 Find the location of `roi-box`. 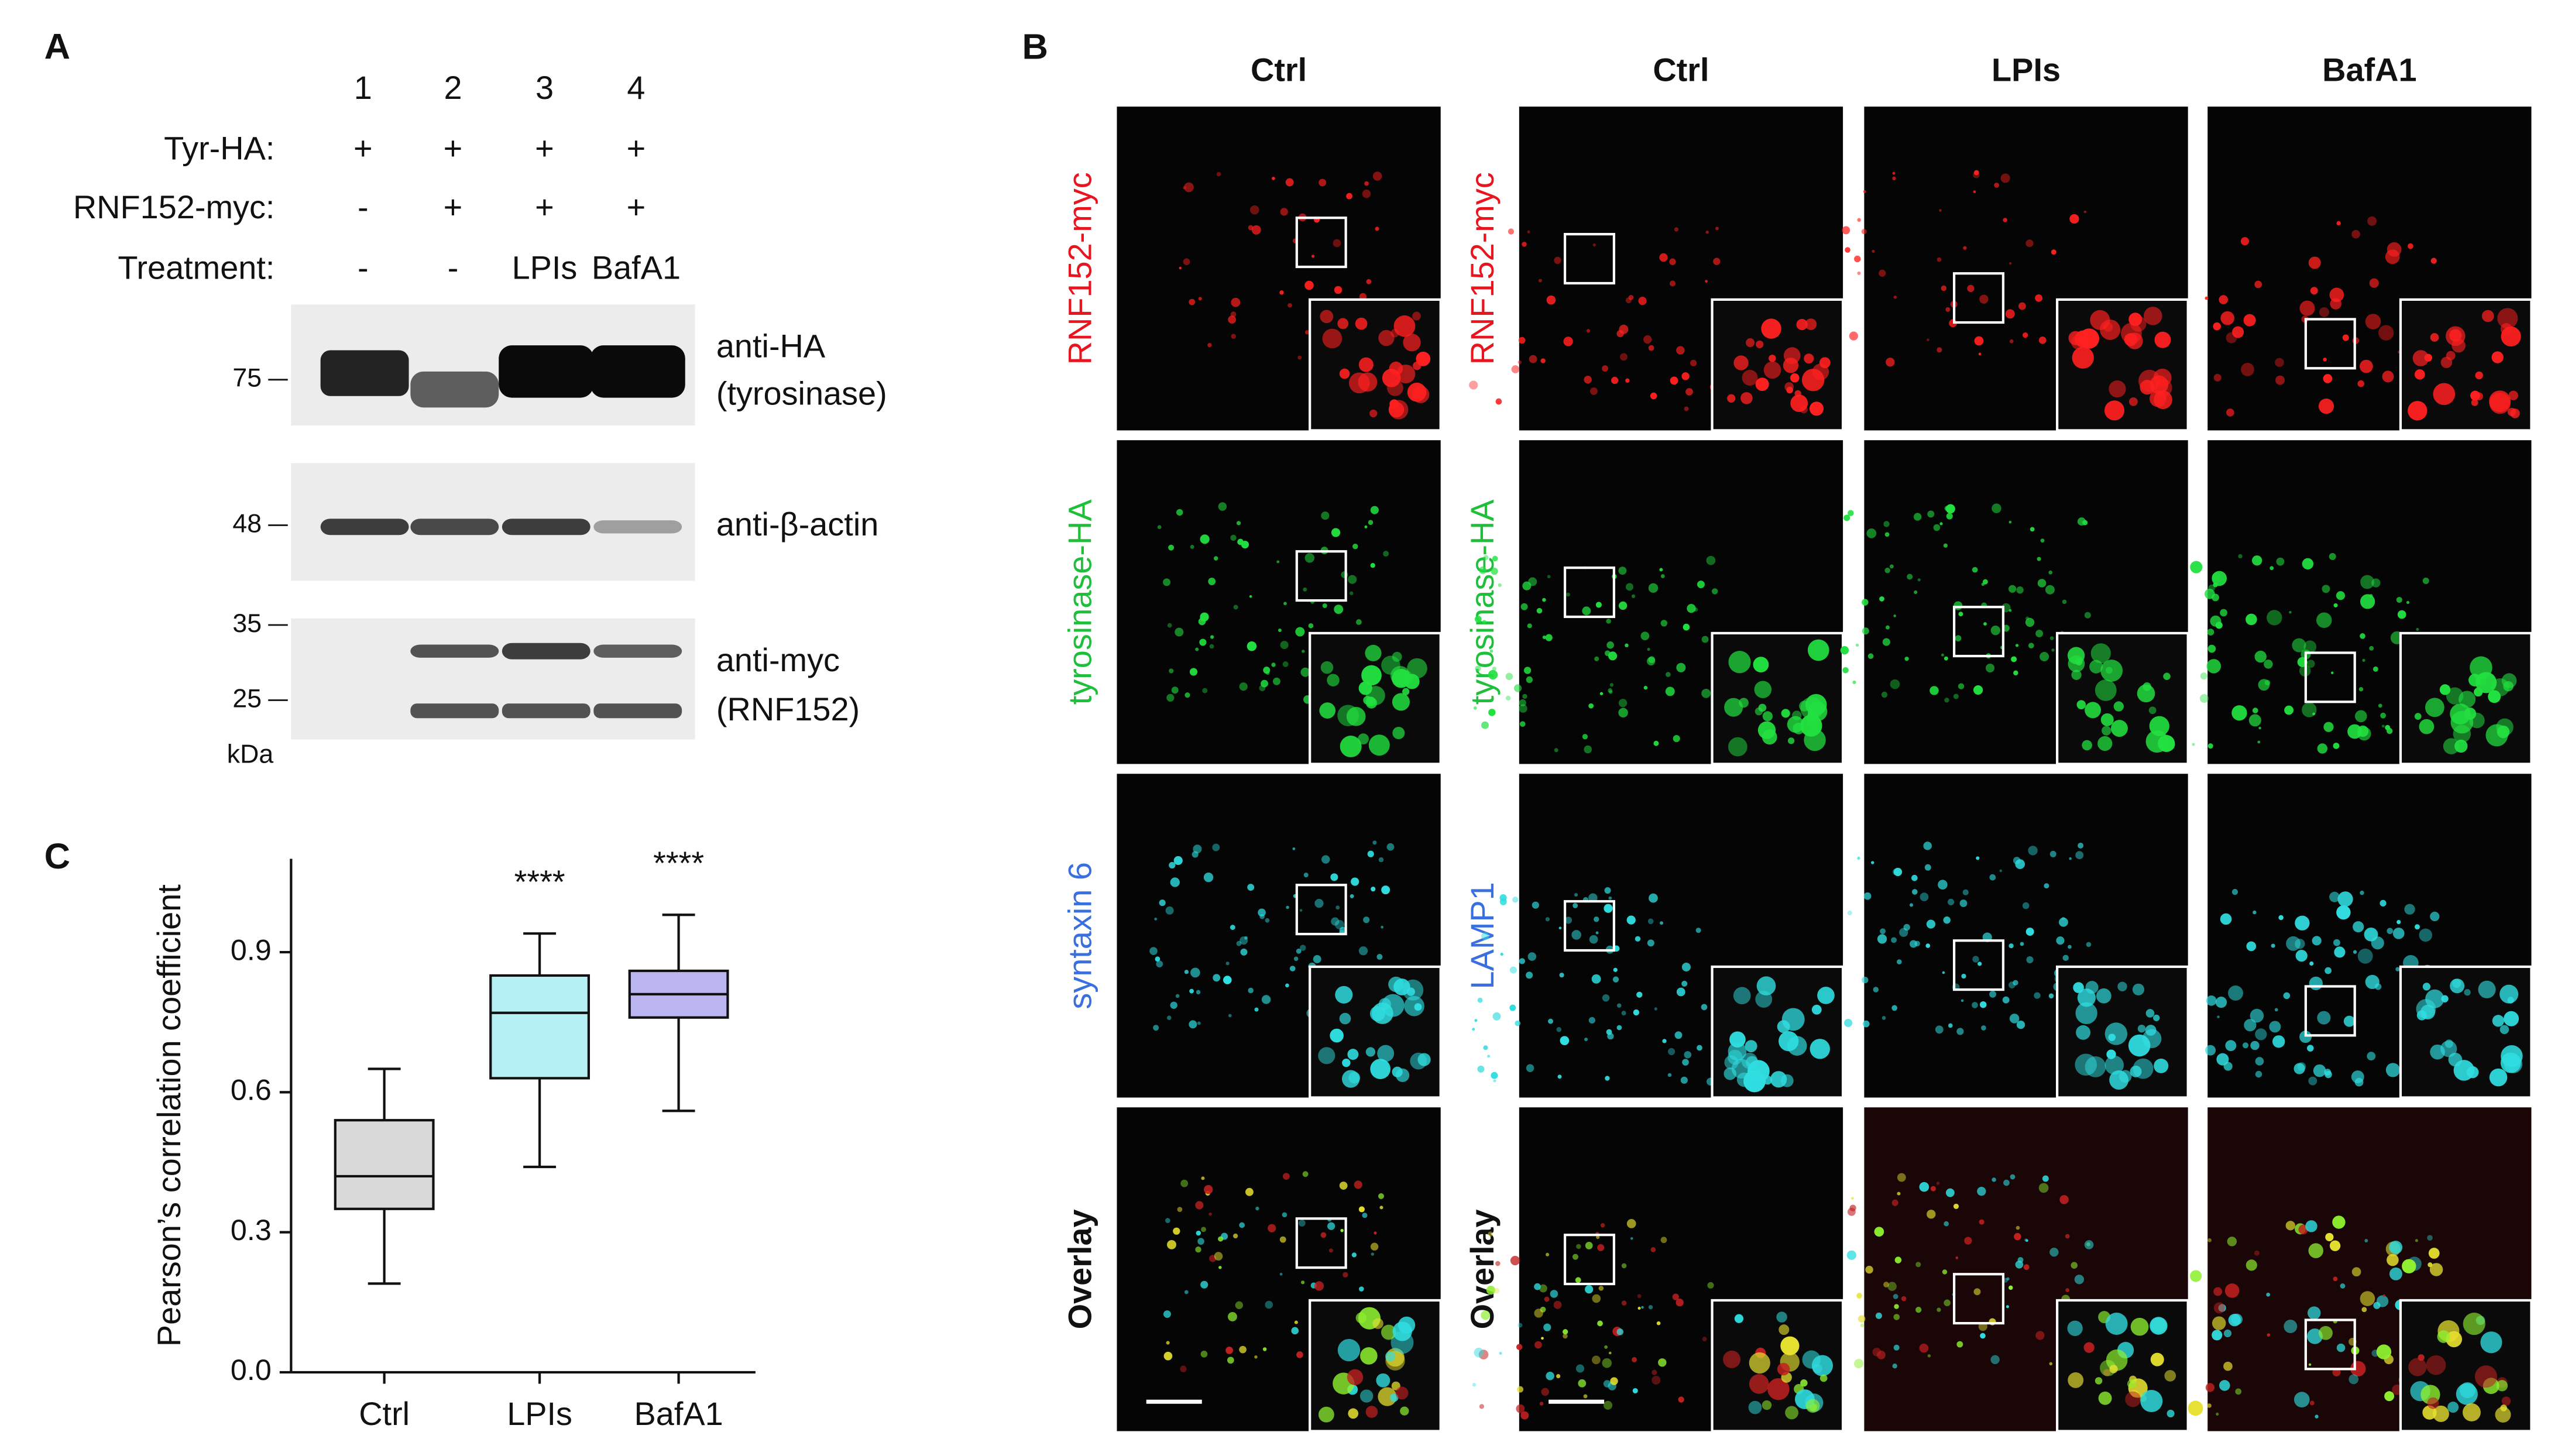

roi-box is located at coordinates (1589, 592).